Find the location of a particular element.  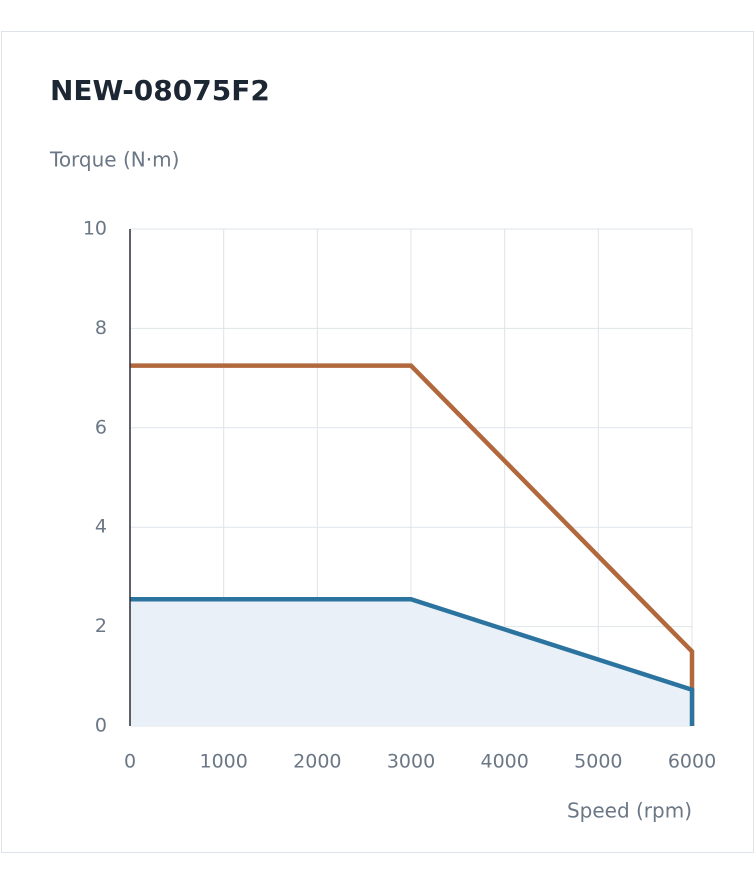

area is located at coordinates (411, 662).